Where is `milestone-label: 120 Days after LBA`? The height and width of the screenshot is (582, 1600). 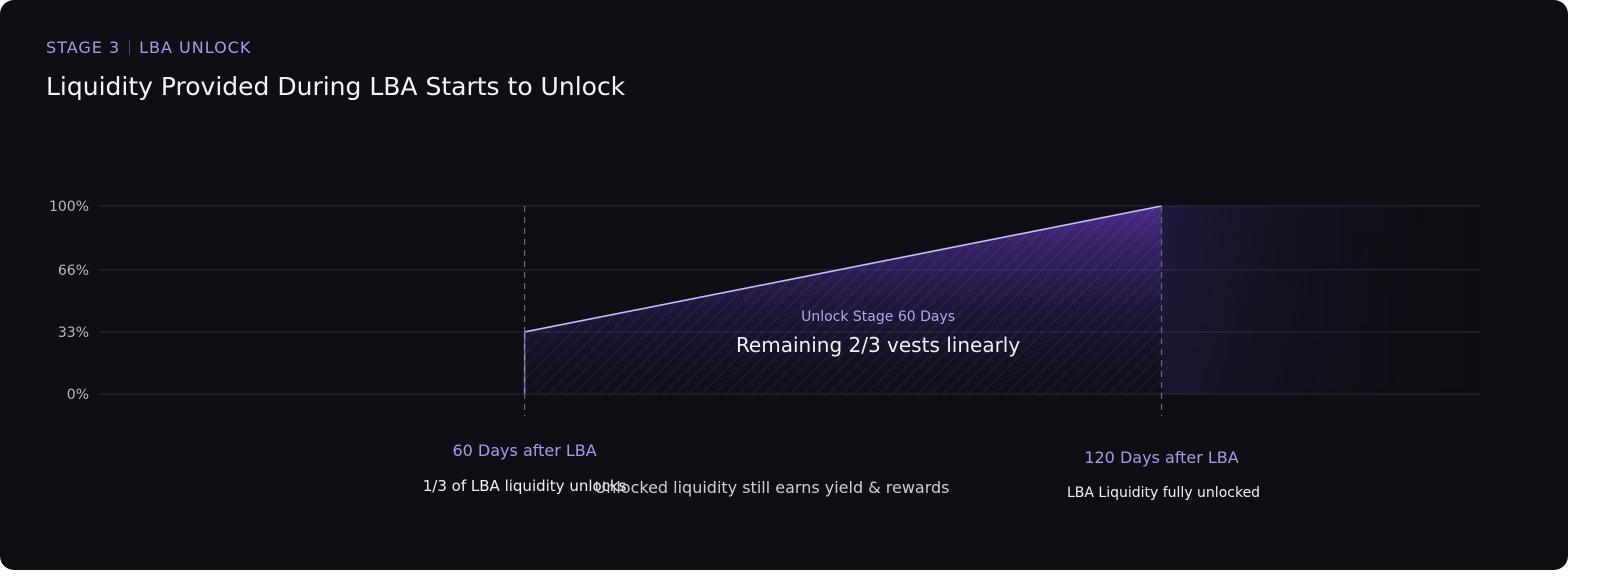 milestone-label: 120 Days after LBA is located at coordinates (1161, 457).